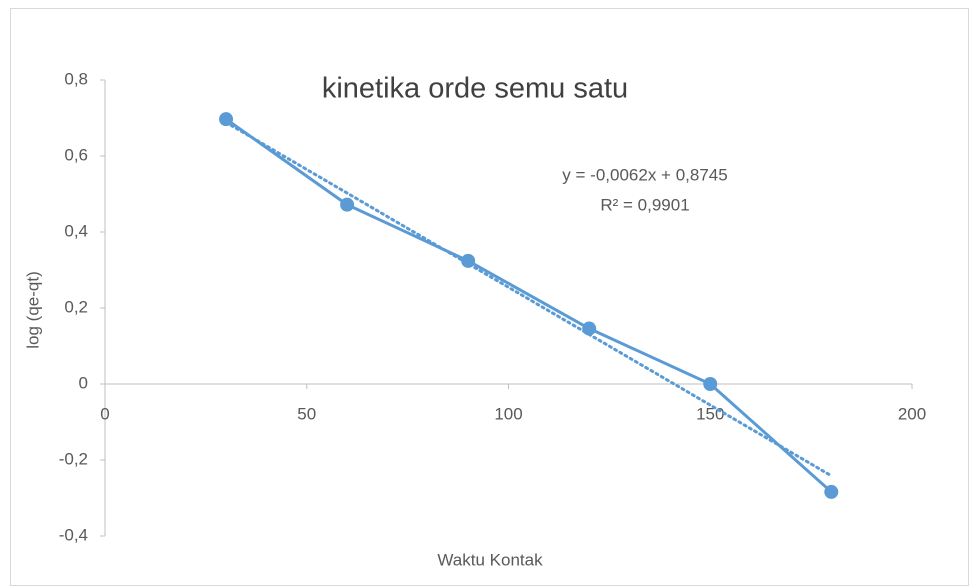 The width and height of the screenshot is (971, 588). Describe the element at coordinates (83, 382) in the screenshot. I see `y-tick-label: 0` at that location.